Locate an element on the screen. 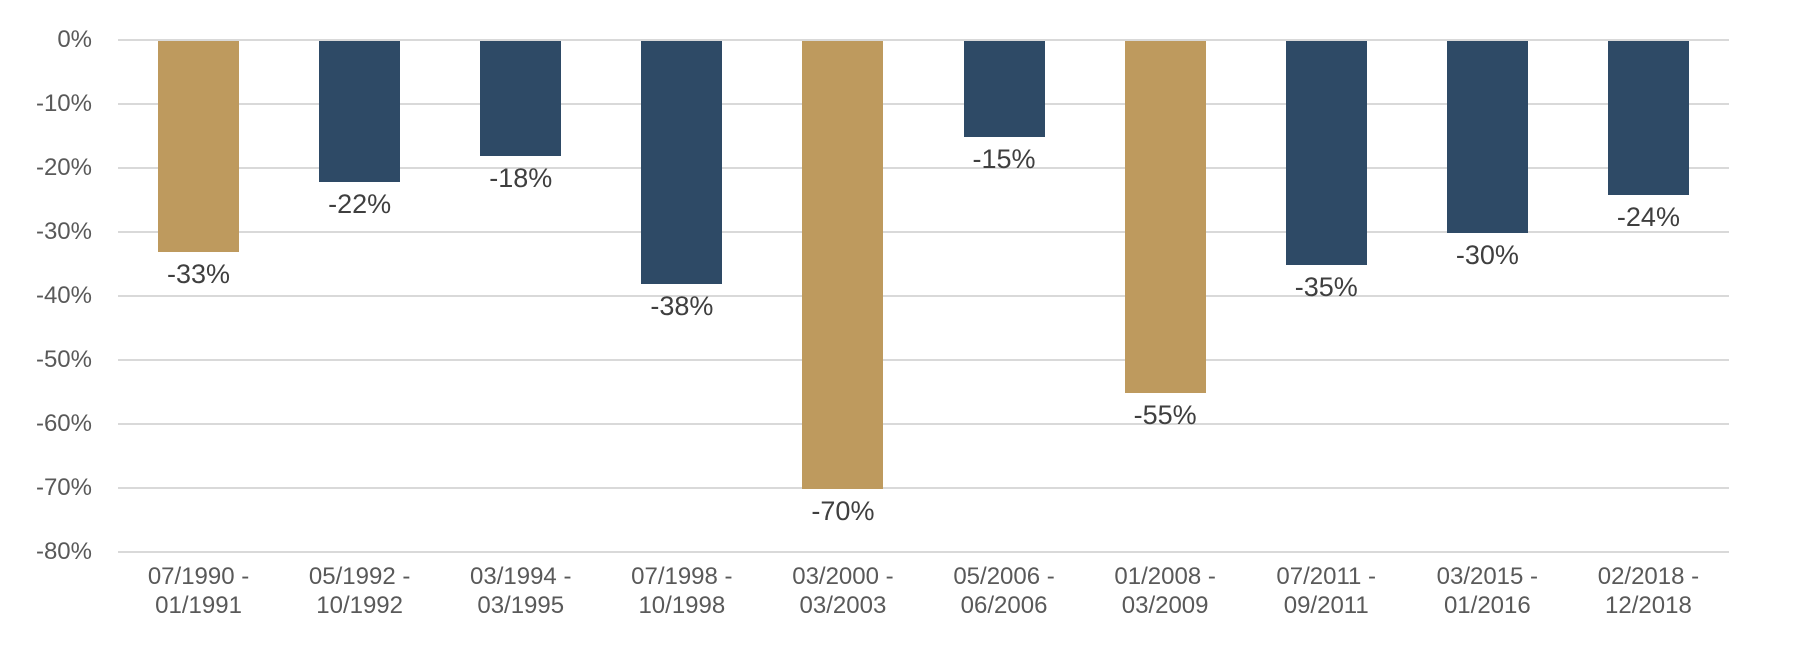  bar-slot: -70% is located at coordinates (842, 284).